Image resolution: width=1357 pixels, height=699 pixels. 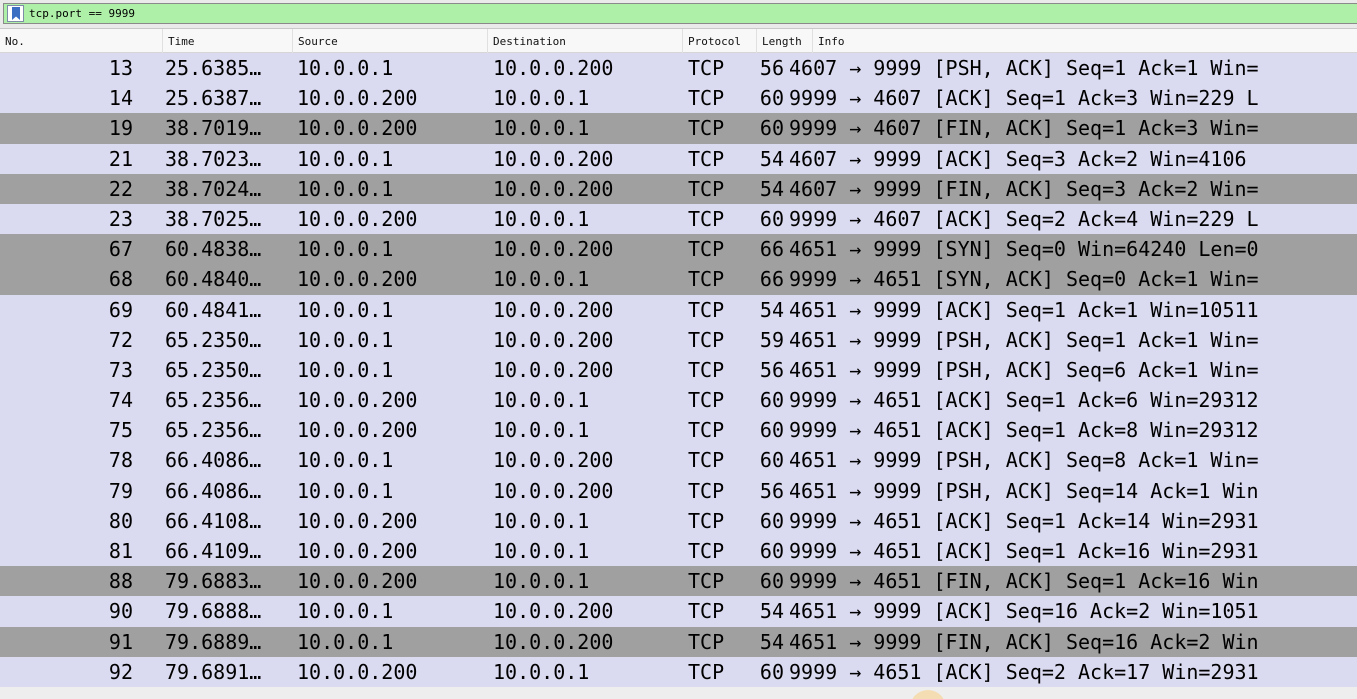 I want to click on packet-info: 4651 → 9999 [PSH, ACK] Seq=14 Ack=1 Win, so click(x=1024, y=490).